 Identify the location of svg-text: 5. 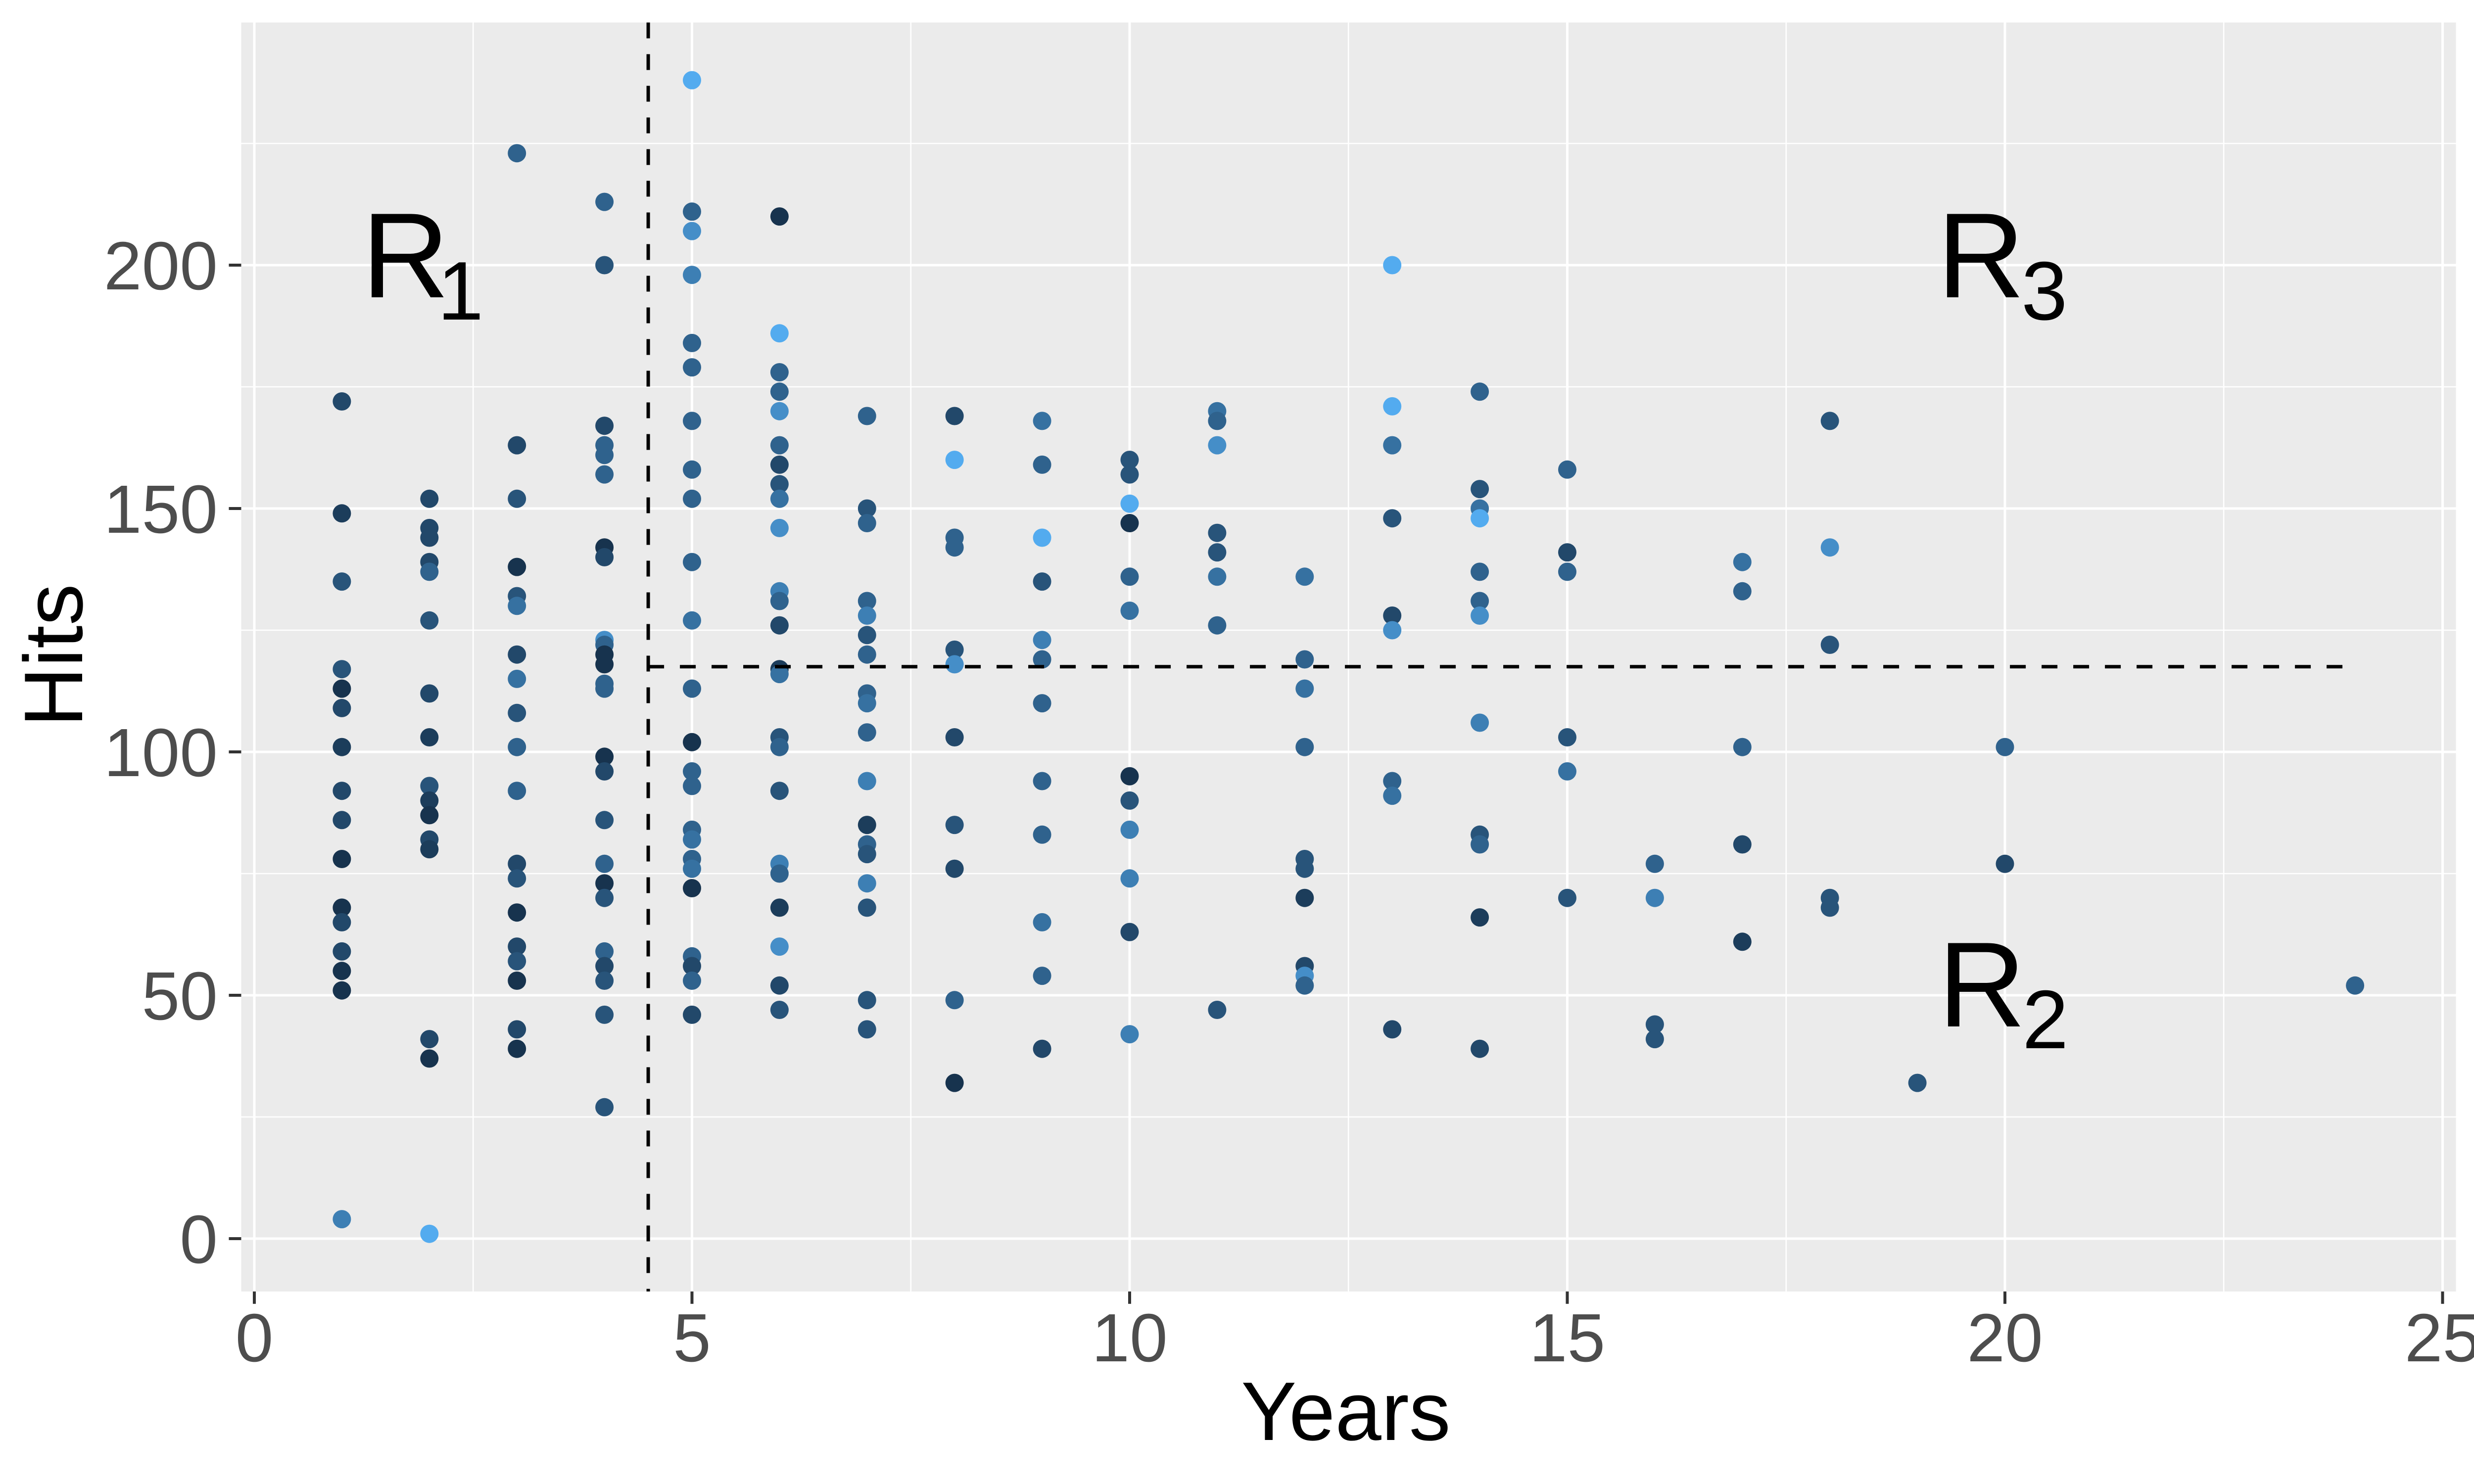
(692, 1338).